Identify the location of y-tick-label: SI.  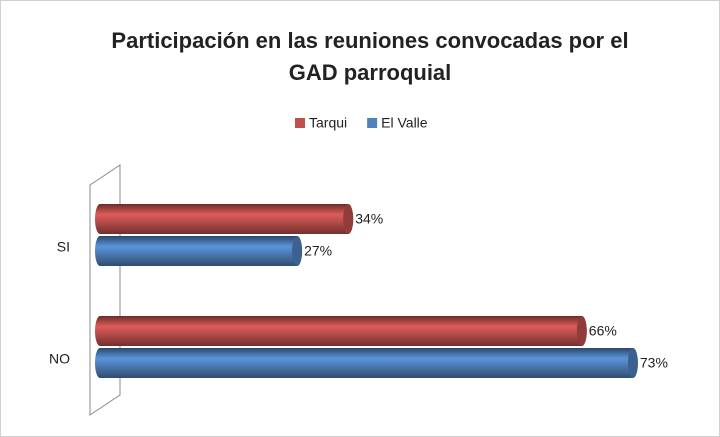
(63, 247).